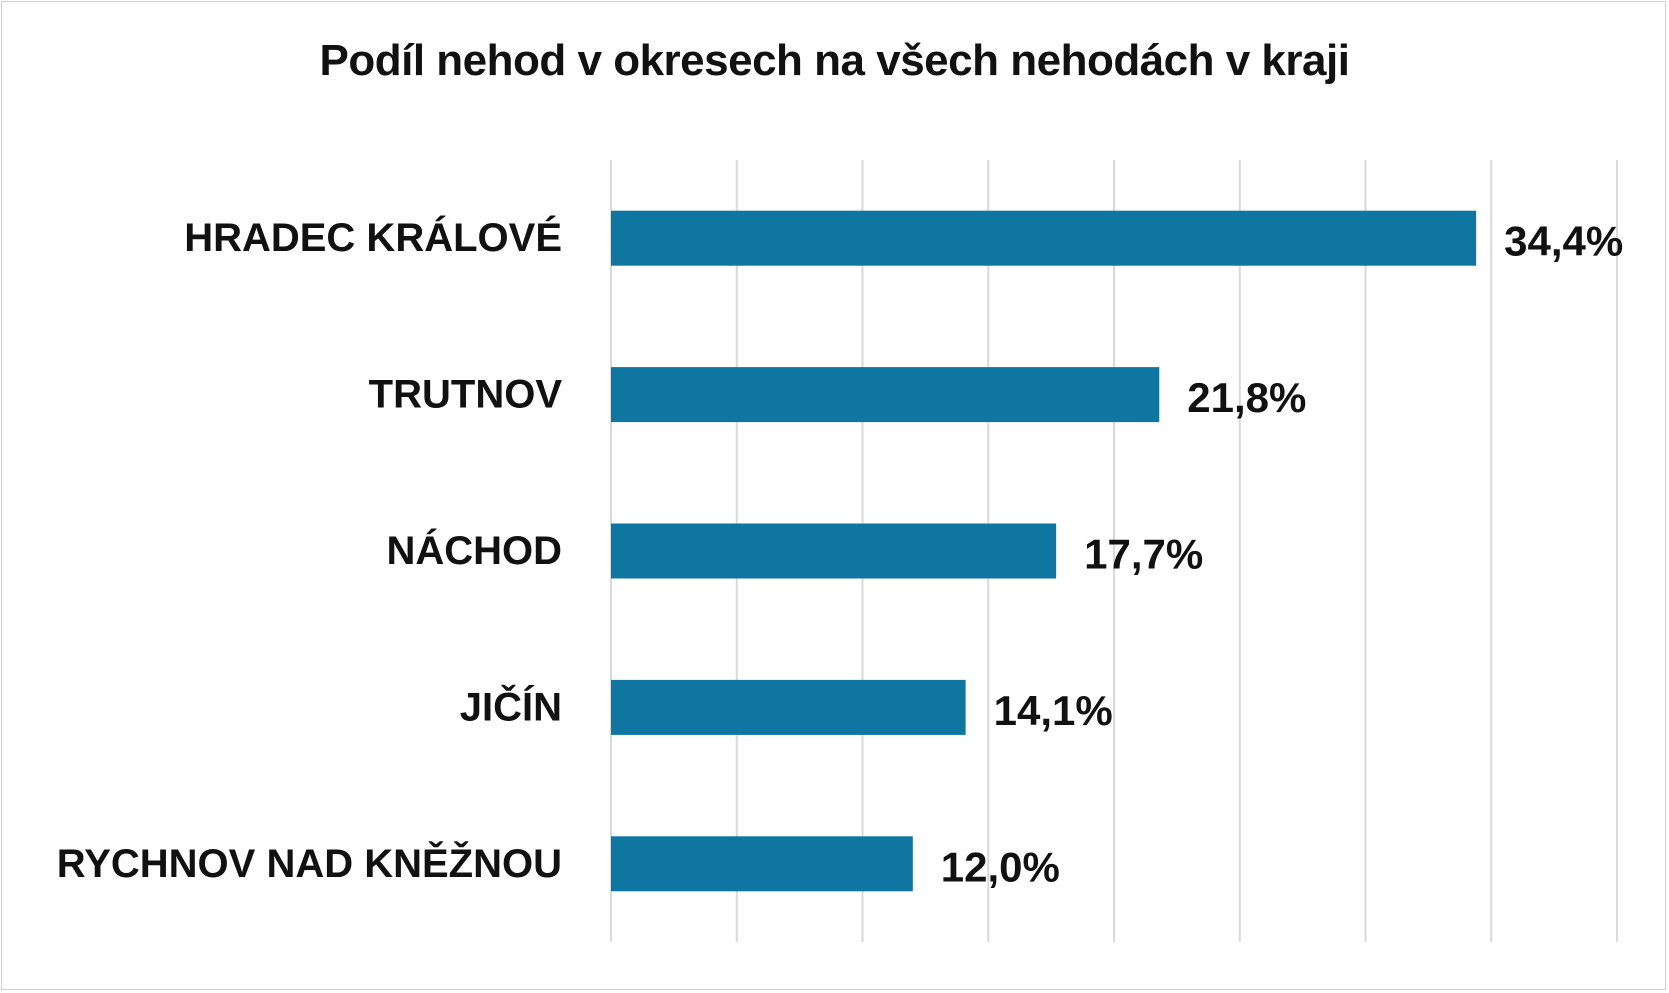 Image resolution: width=1669 pixels, height=993 pixels. What do you see at coordinates (1053, 710) in the screenshot?
I see `data-label: 14,1%` at bounding box center [1053, 710].